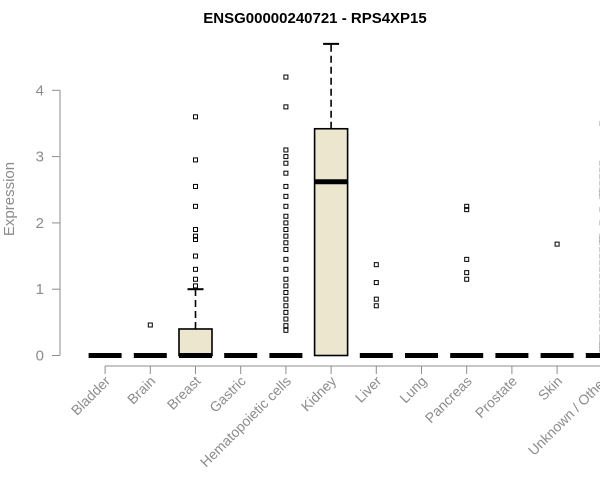  I want to click on x-tick-label: Lung, so click(412, 389).